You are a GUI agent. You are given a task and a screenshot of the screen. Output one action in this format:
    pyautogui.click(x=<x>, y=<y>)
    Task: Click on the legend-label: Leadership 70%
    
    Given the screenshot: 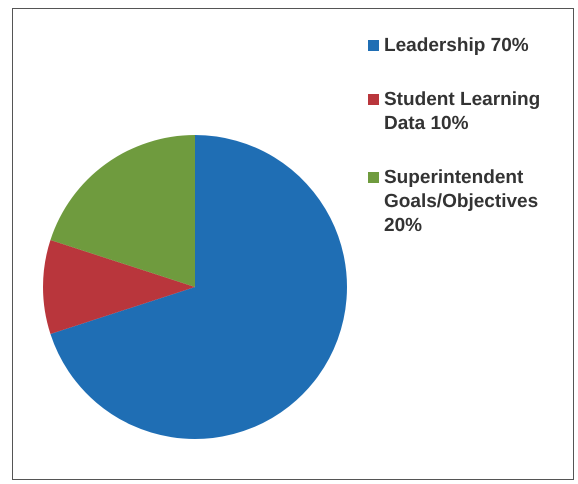 What is the action you would take?
    pyautogui.click(x=456, y=46)
    